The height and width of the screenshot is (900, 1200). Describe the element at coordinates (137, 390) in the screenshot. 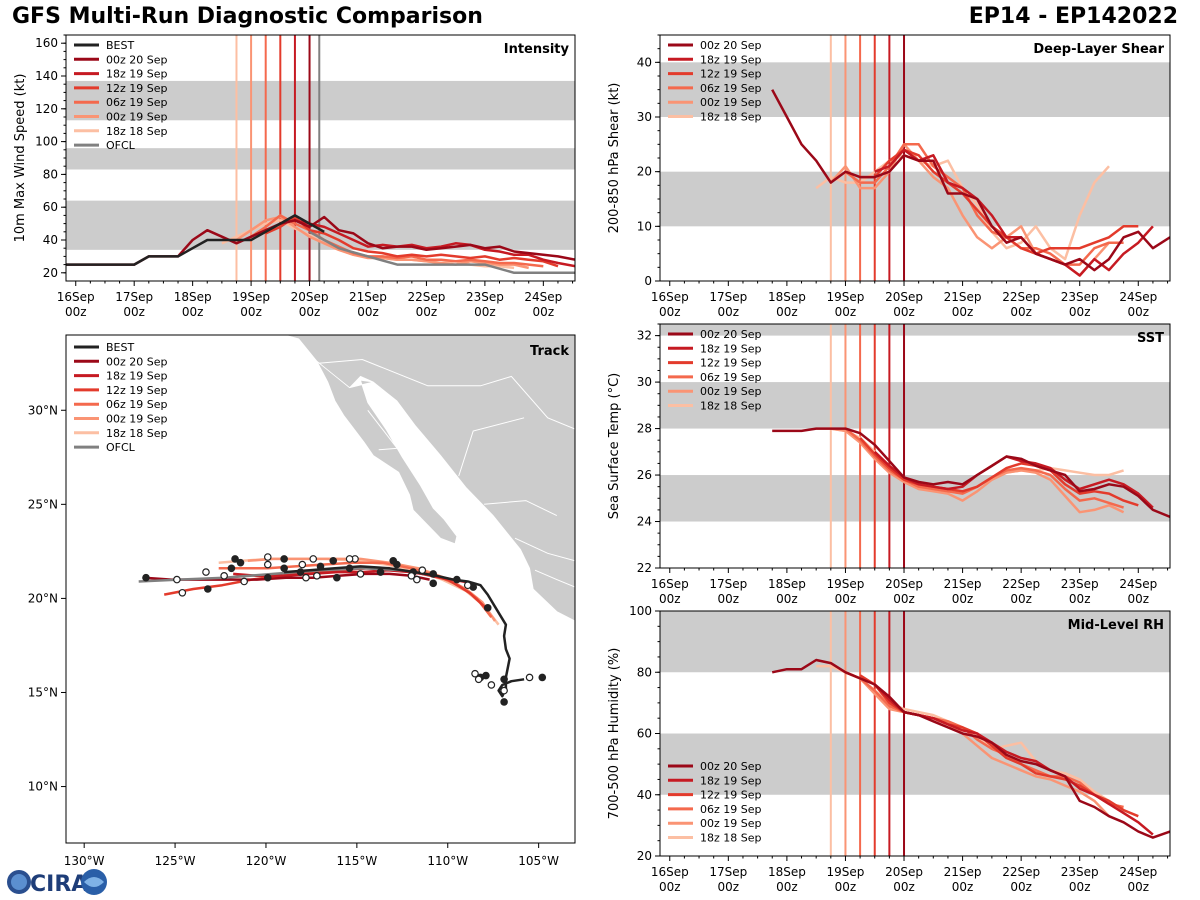

I see `track-legend-label: 12z 19 Sep` at that location.